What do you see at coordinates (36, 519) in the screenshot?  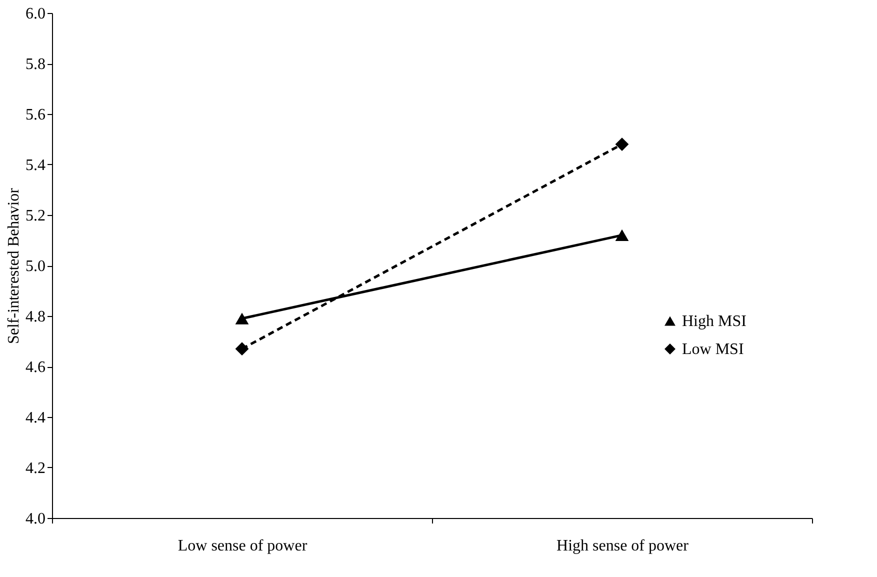 I see `y-tick-label: 4.0` at bounding box center [36, 519].